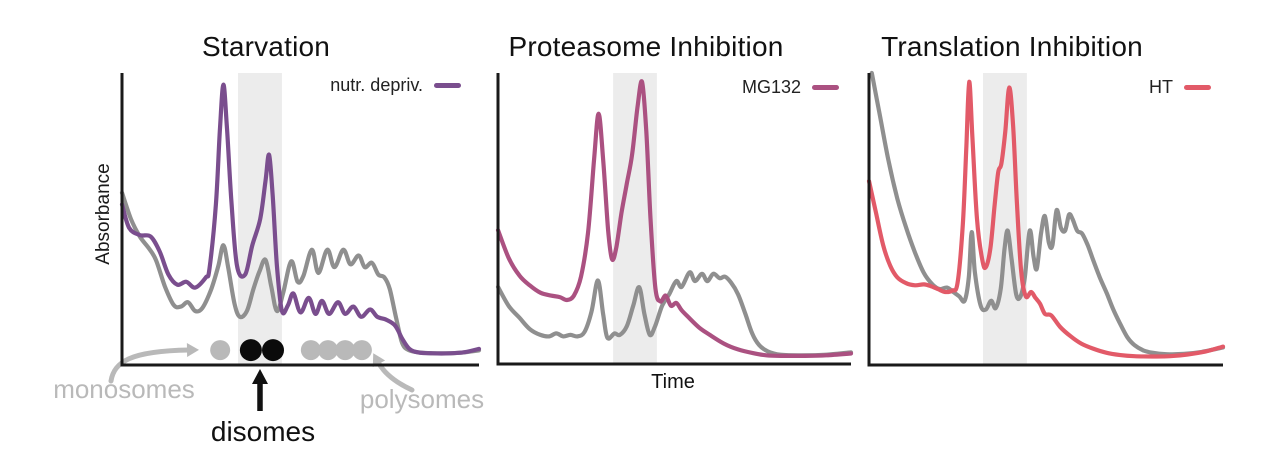 Image resolution: width=1280 pixels, height=472 pixels. I want to click on disomes-label: disomes, so click(263, 431).